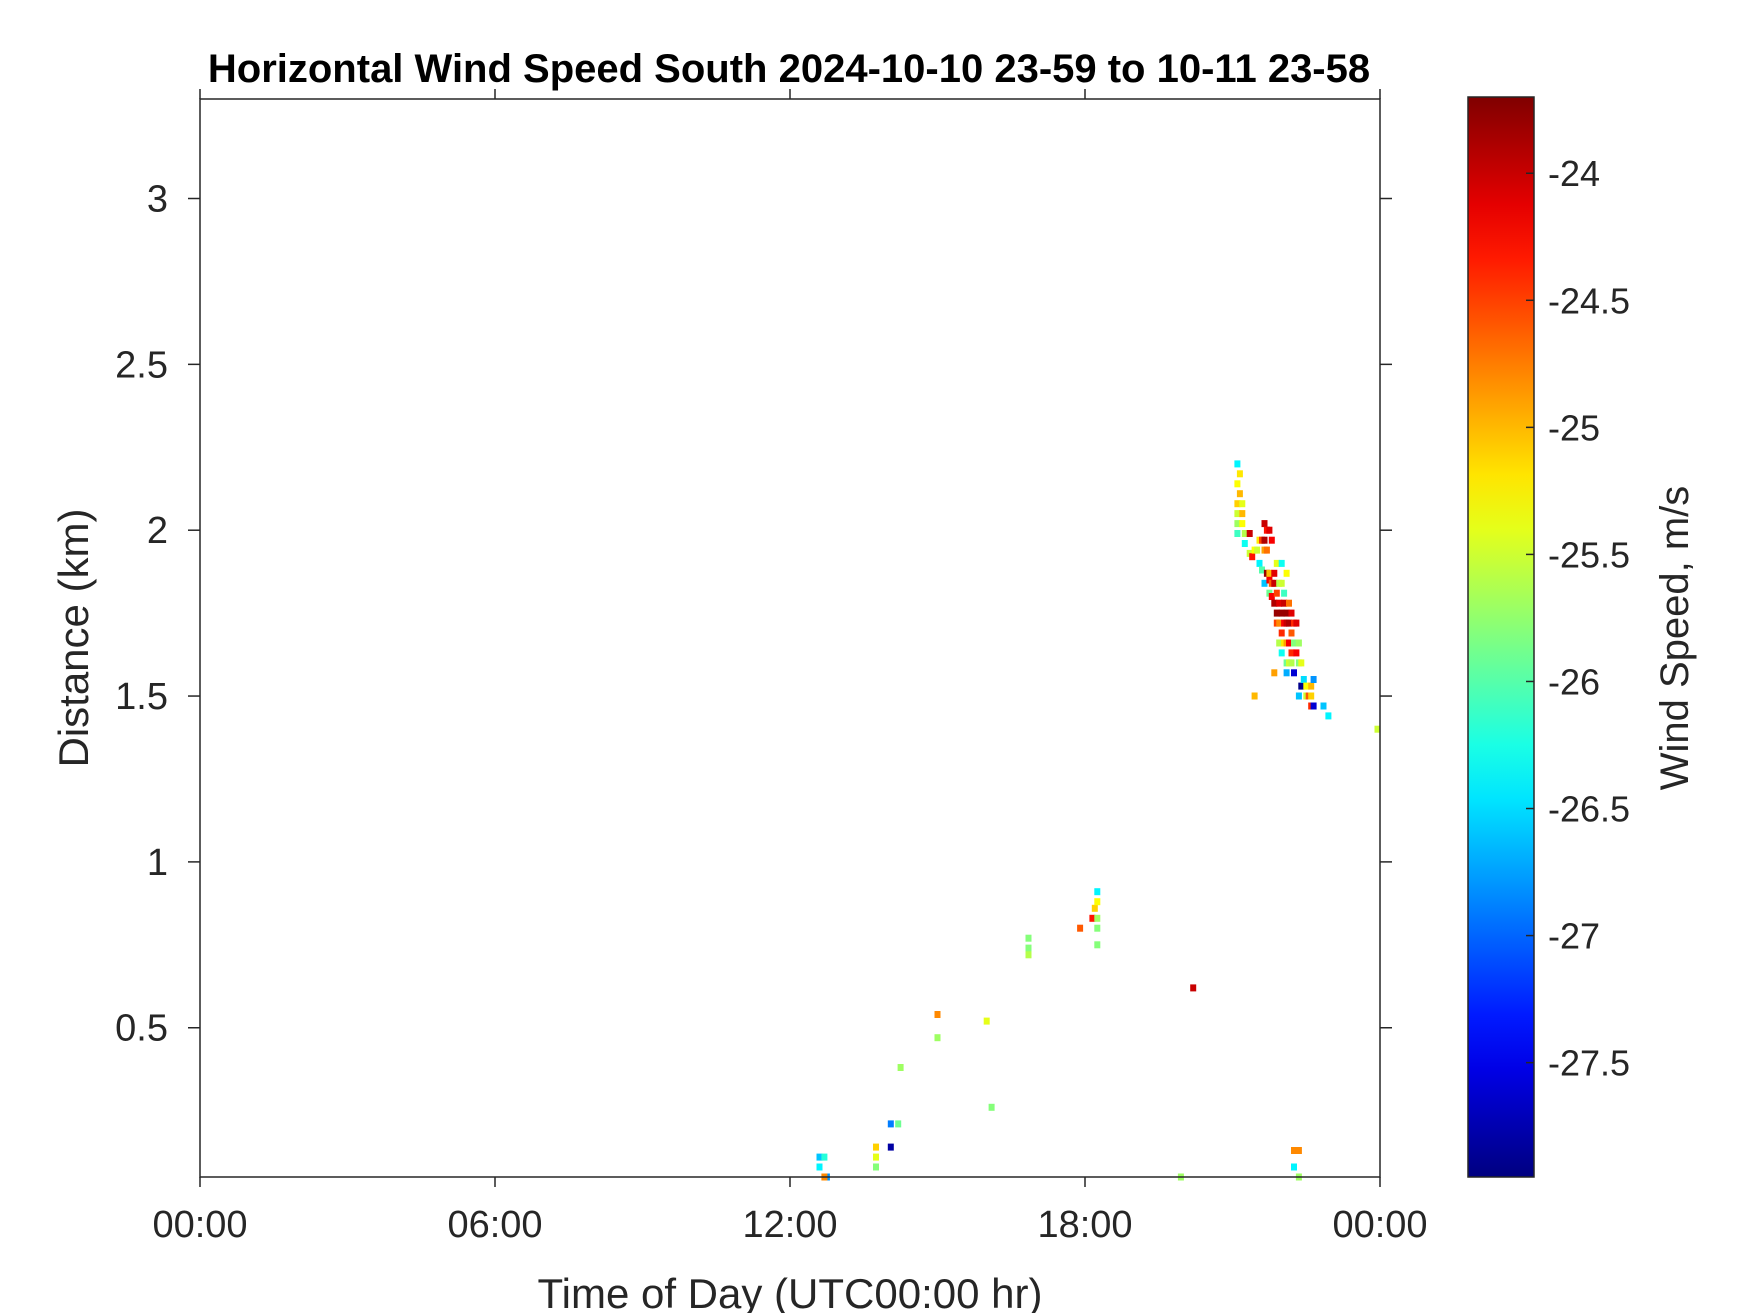 This screenshot has height=1313, width=1750. I want to click on y-tick-label: 0.5, so click(141, 1029).